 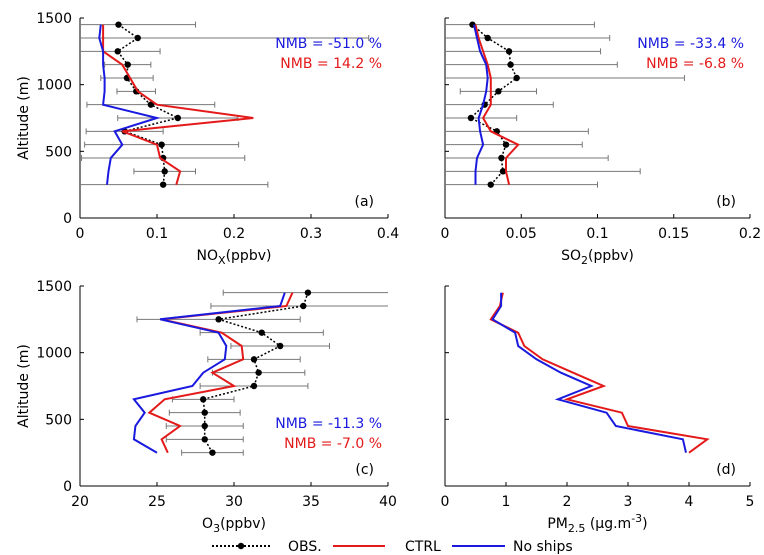 I want to click on annotation: NMB = 14.2 %, so click(x=331, y=64).